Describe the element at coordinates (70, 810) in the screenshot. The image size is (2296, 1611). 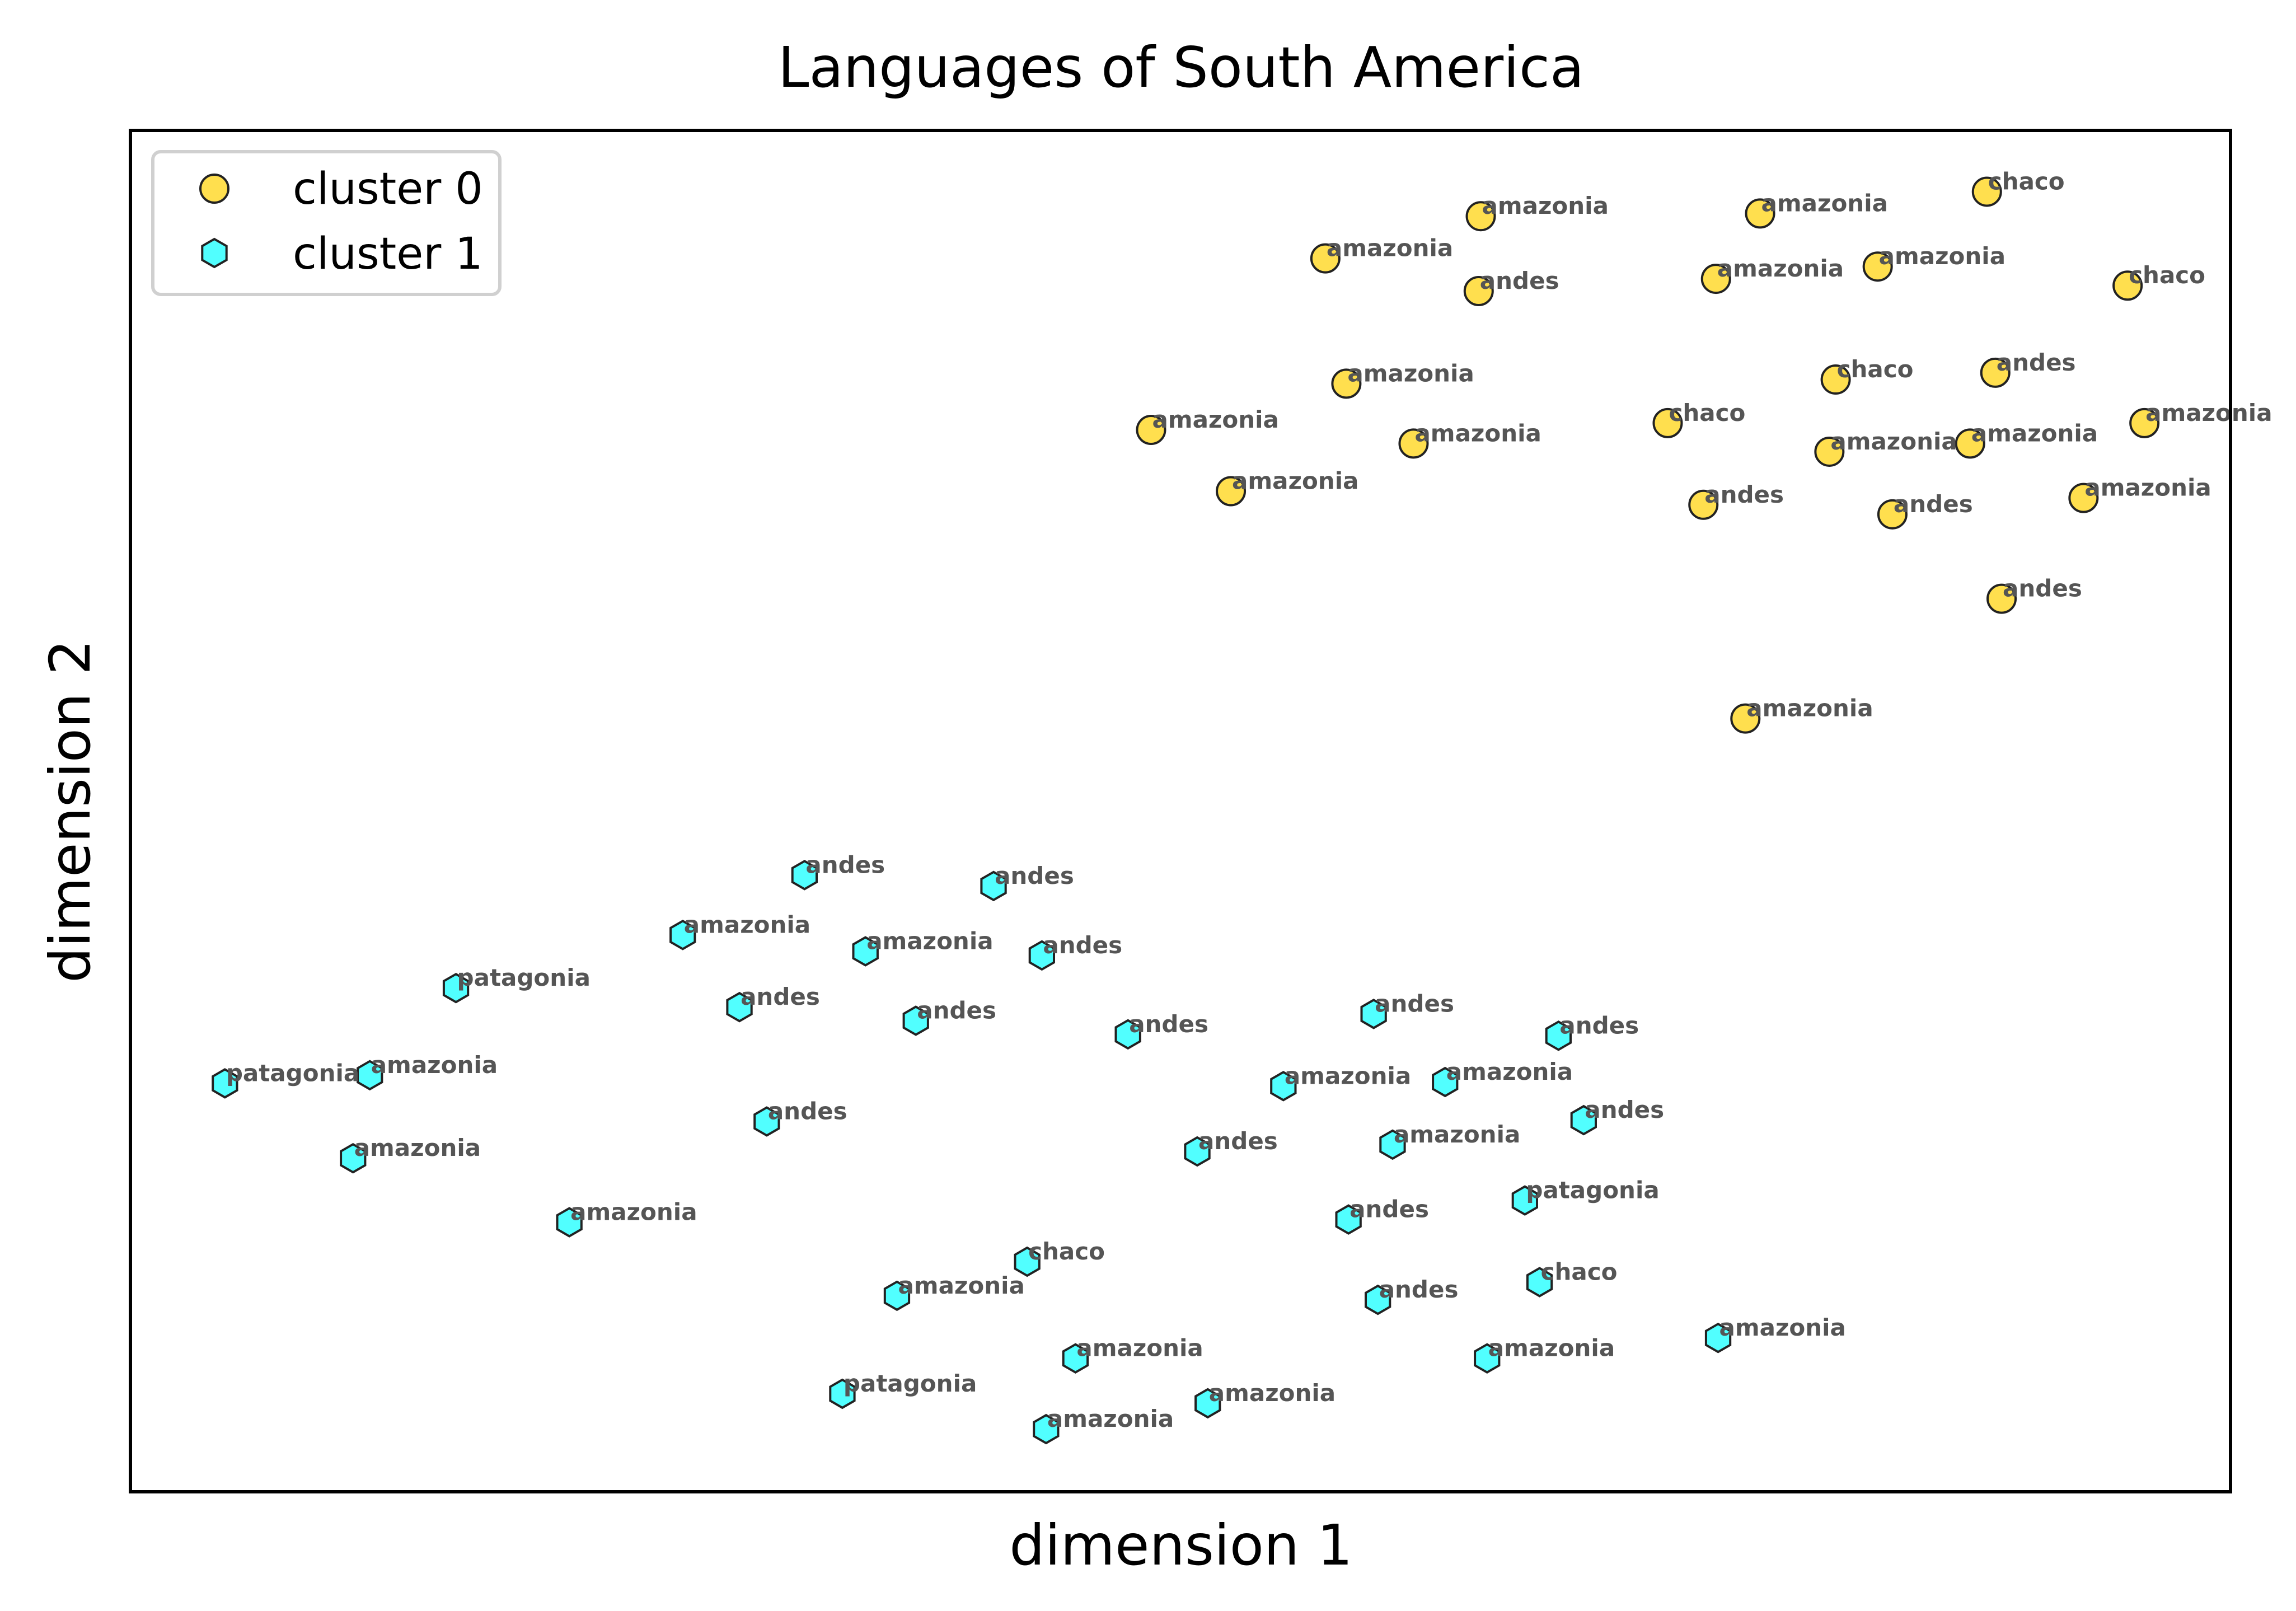
I see `y-axis-label: dimension 2` at that location.